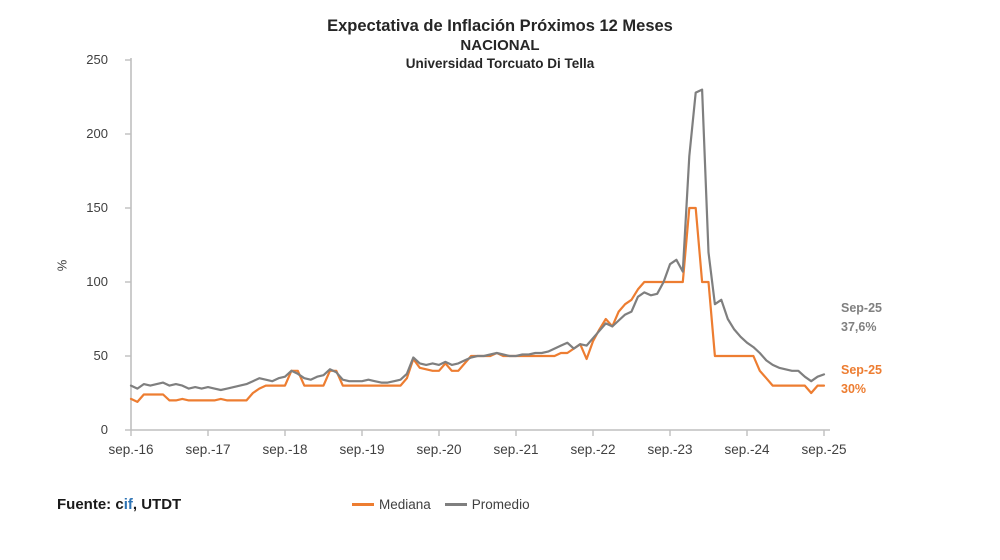 The image size is (1000, 560). I want to click on y-tick-label: 100, so click(97, 281).